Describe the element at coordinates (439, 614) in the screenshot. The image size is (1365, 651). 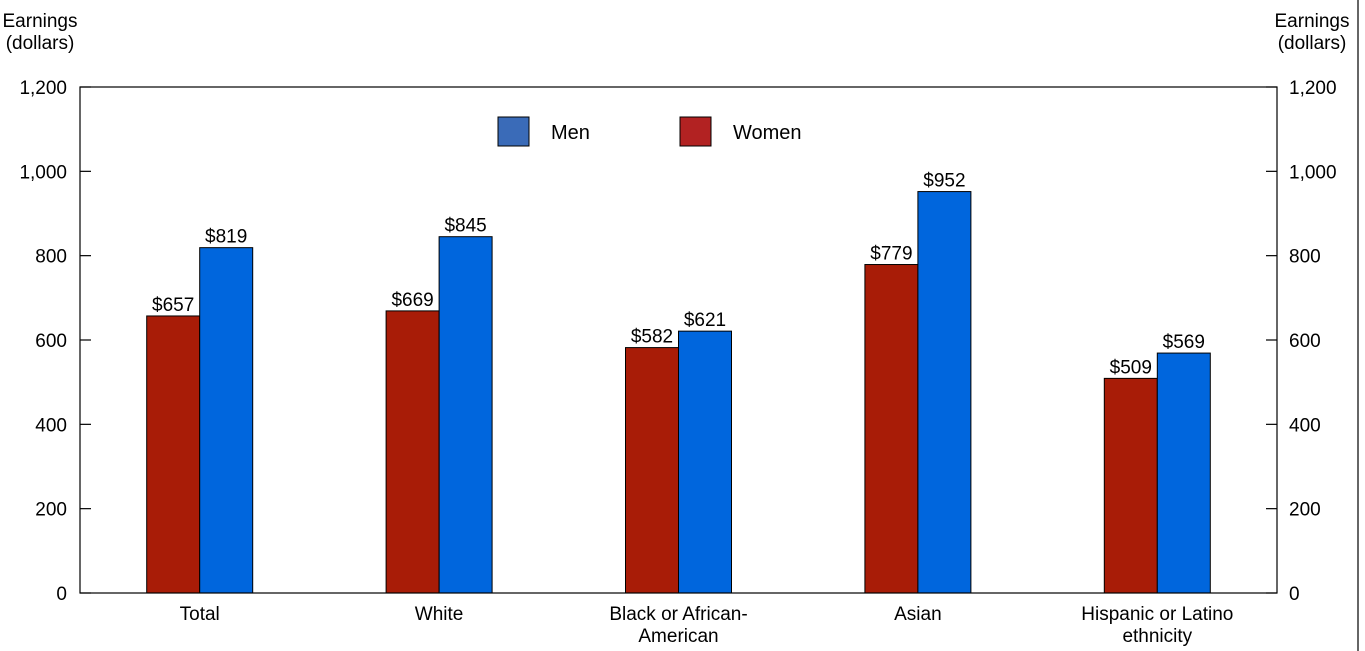
I see `category-label: White` at that location.